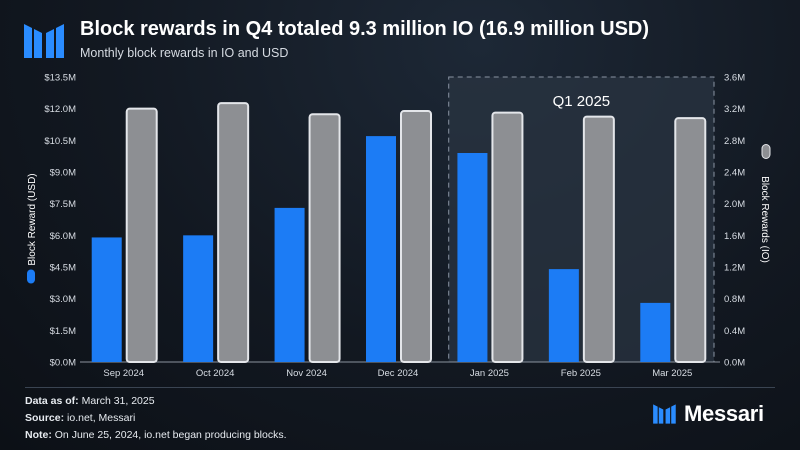 The image size is (800, 450). What do you see at coordinates (32, 219) in the screenshot?
I see `left-axis-label: Block Reward (USD)` at bounding box center [32, 219].